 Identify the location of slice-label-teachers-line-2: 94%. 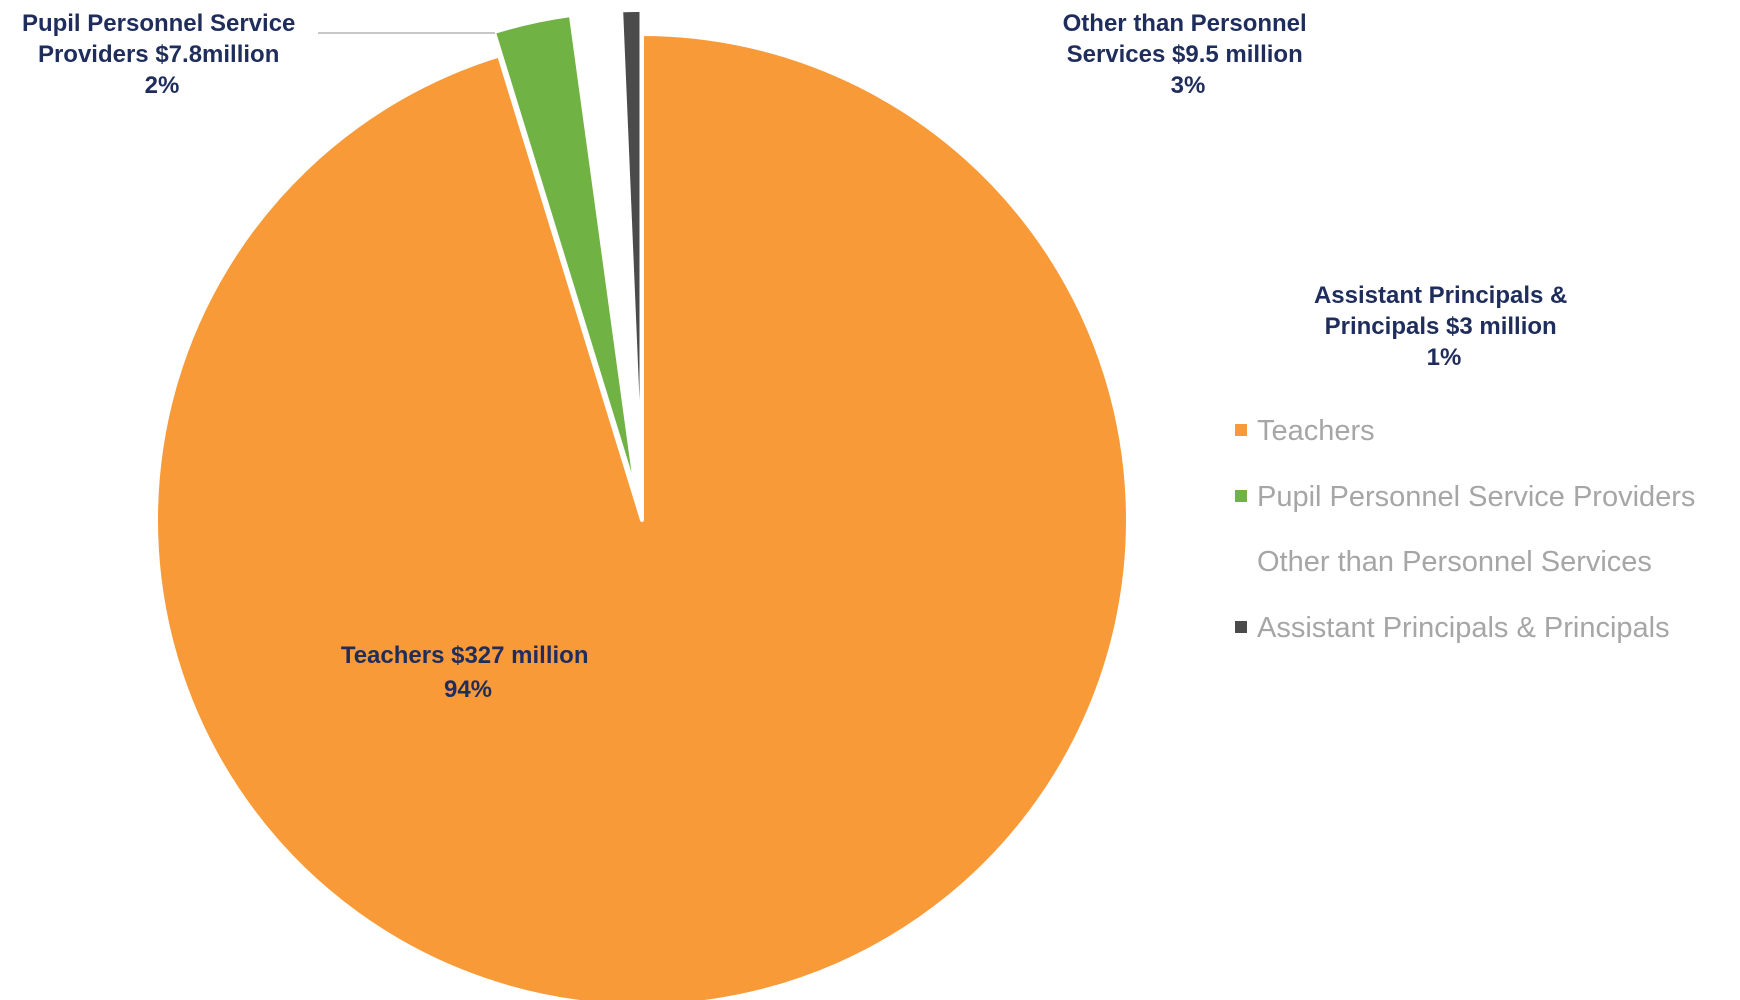
(468, 689).